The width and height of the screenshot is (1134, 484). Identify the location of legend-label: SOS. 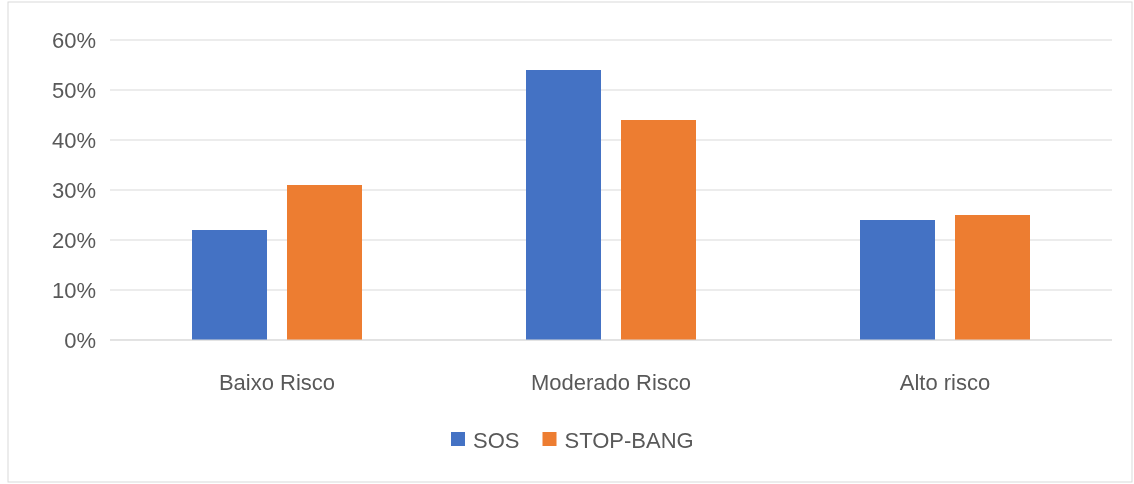
(496, 440).